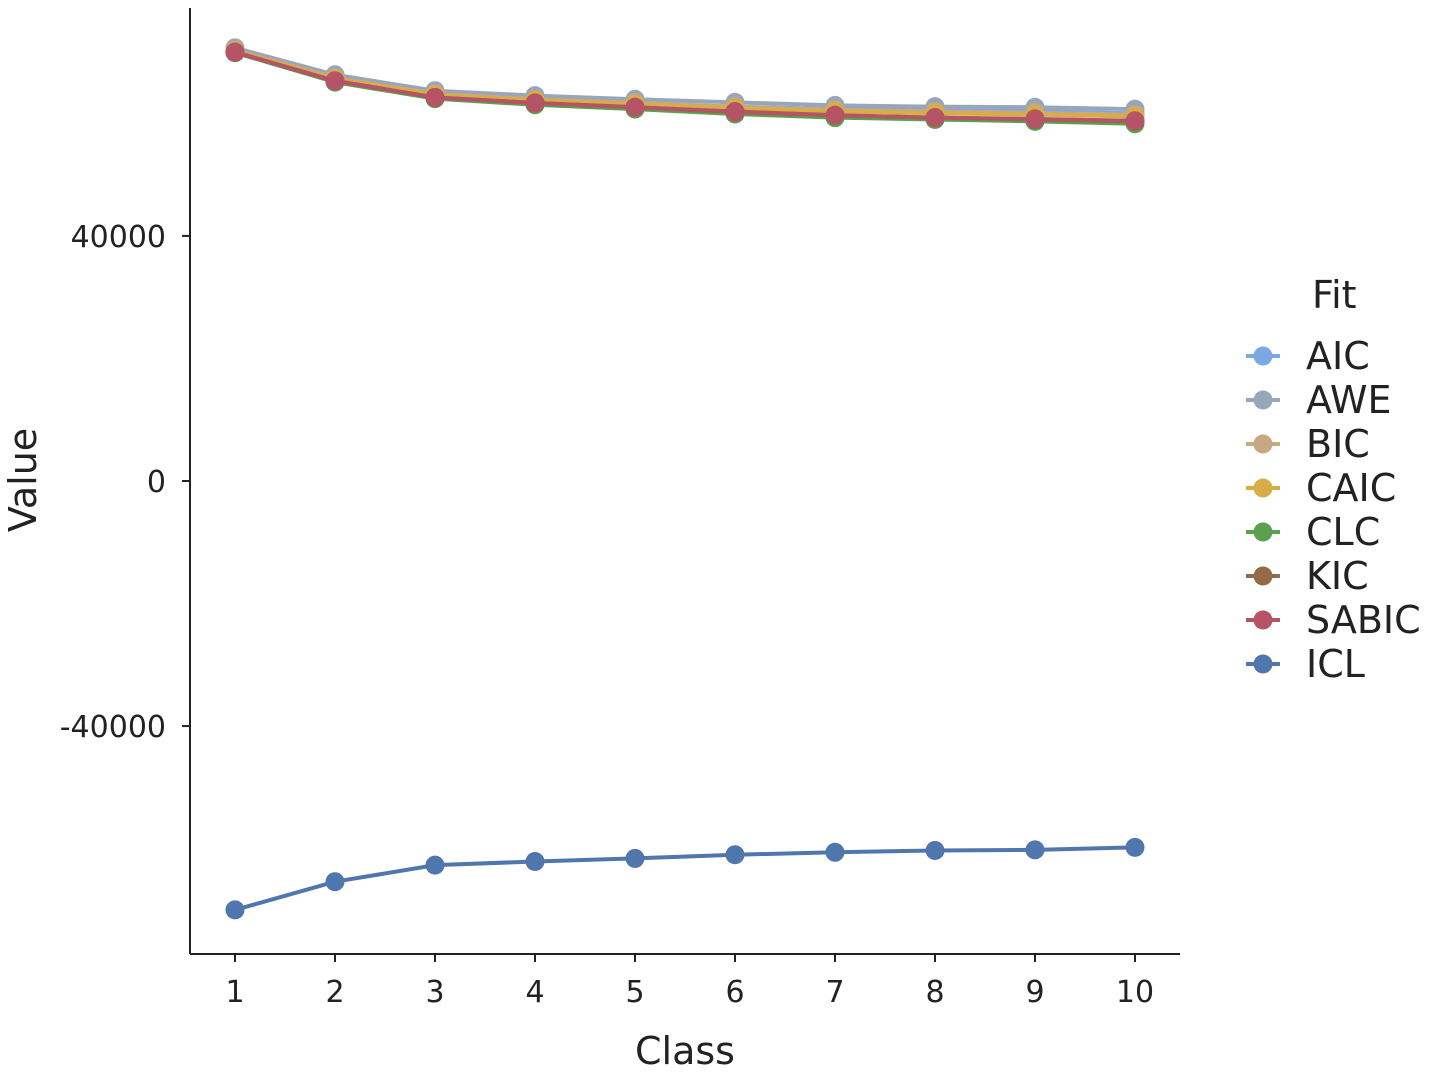  I want to click on x-axis-title: Class, so click(685, 1050).